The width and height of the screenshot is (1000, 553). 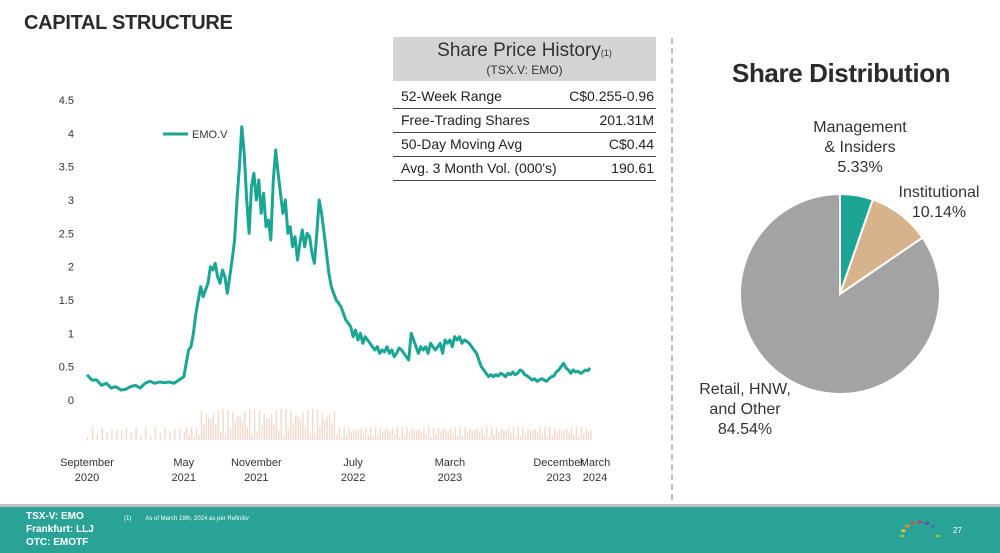 What do you see at coordinates (353, 463) in the screenshot?
I see `x-tick-label: July` at bounding box center [353, 463].